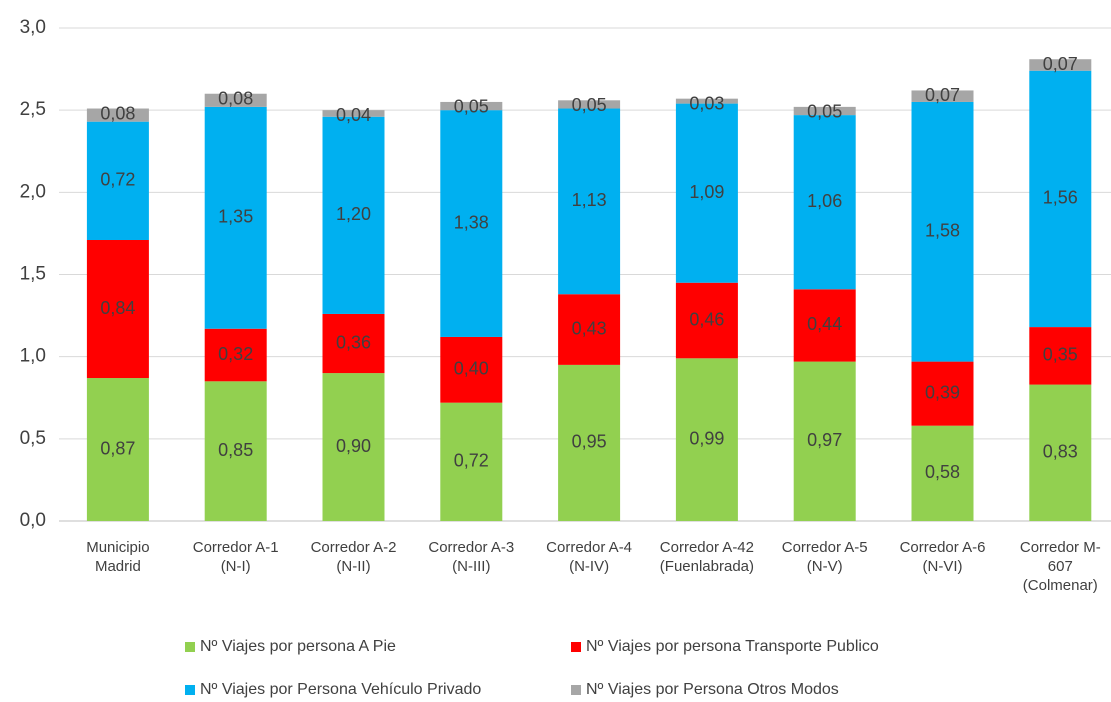 The image size is (1111, 702). Describe the element at coordinates (33, 109) in the screenshot. I see `y-tick-label: 2,5` at that location.